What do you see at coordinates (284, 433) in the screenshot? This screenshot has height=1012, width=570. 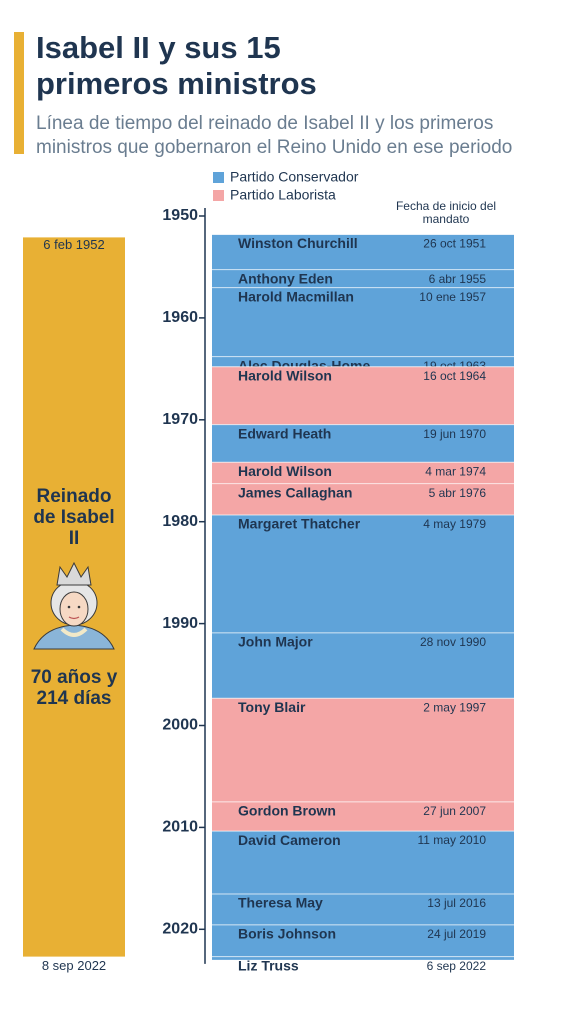 I see `minister-name: Edward Heath` at bounding box center [284, 433].